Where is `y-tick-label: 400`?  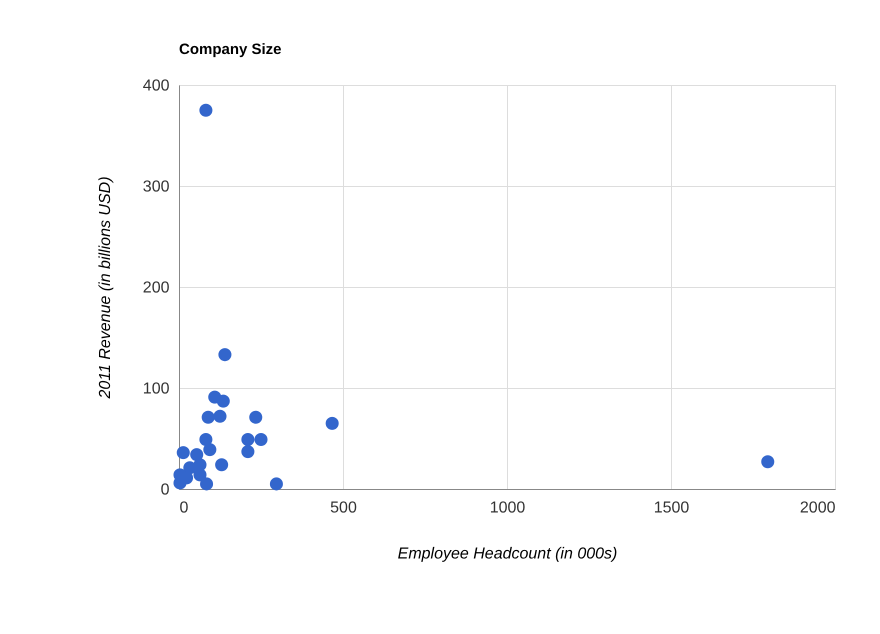
y-tick-label: 400 is located at coordinates (156, 86).